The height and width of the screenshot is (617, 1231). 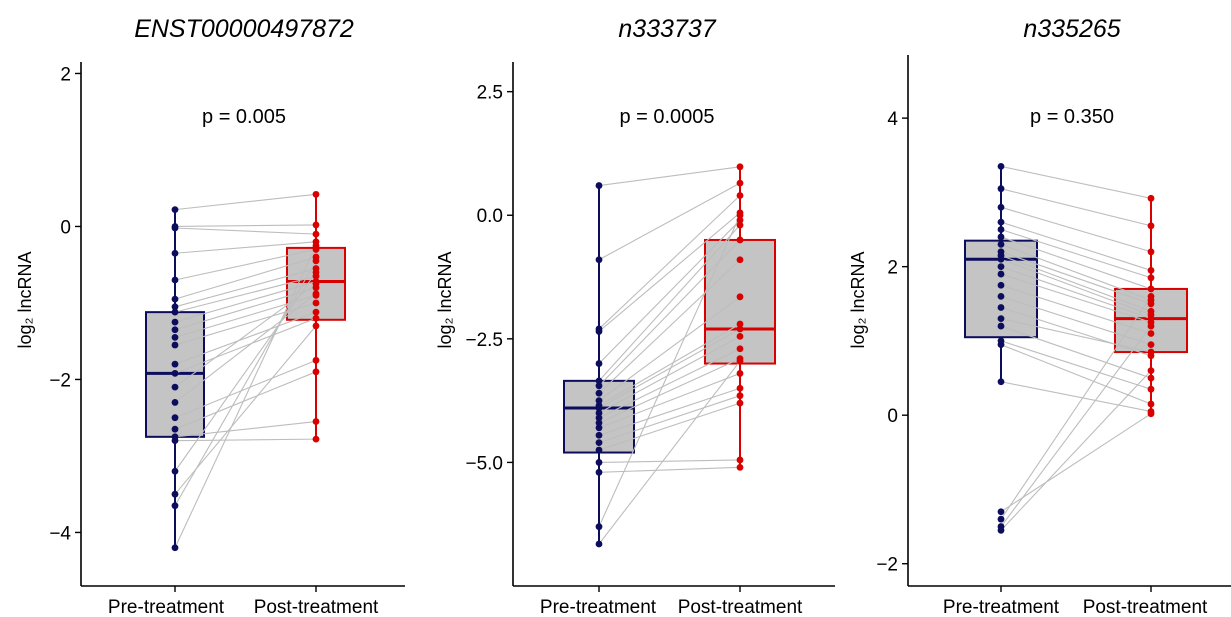 I want to click on y-tick-label: 4, so click(x=892, y=119).